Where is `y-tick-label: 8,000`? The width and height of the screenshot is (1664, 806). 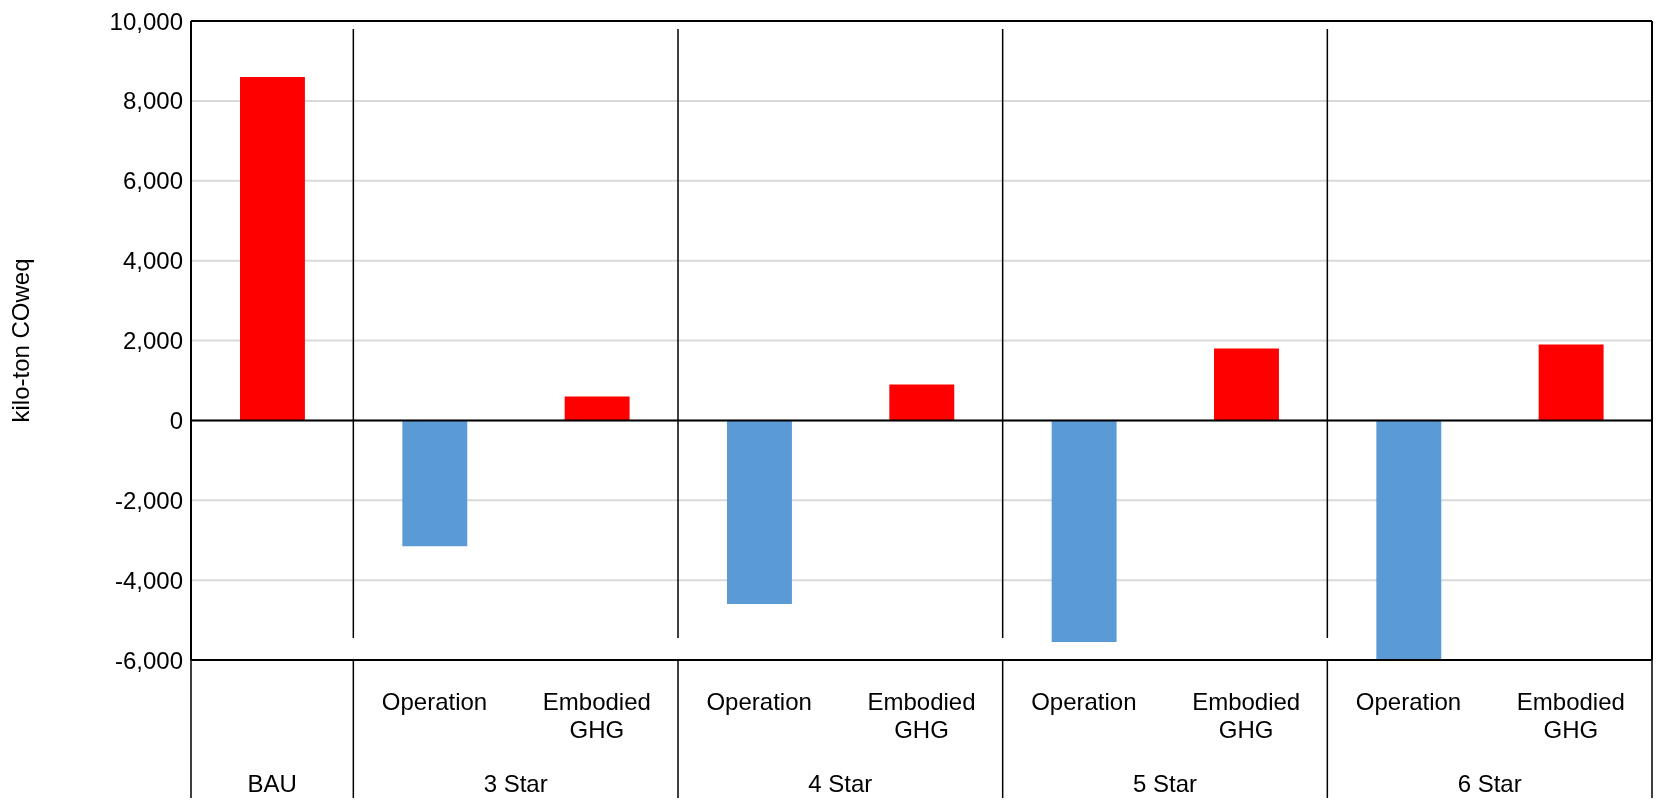 y-tick-label: 8,000 is located at coordinates (152, 101).